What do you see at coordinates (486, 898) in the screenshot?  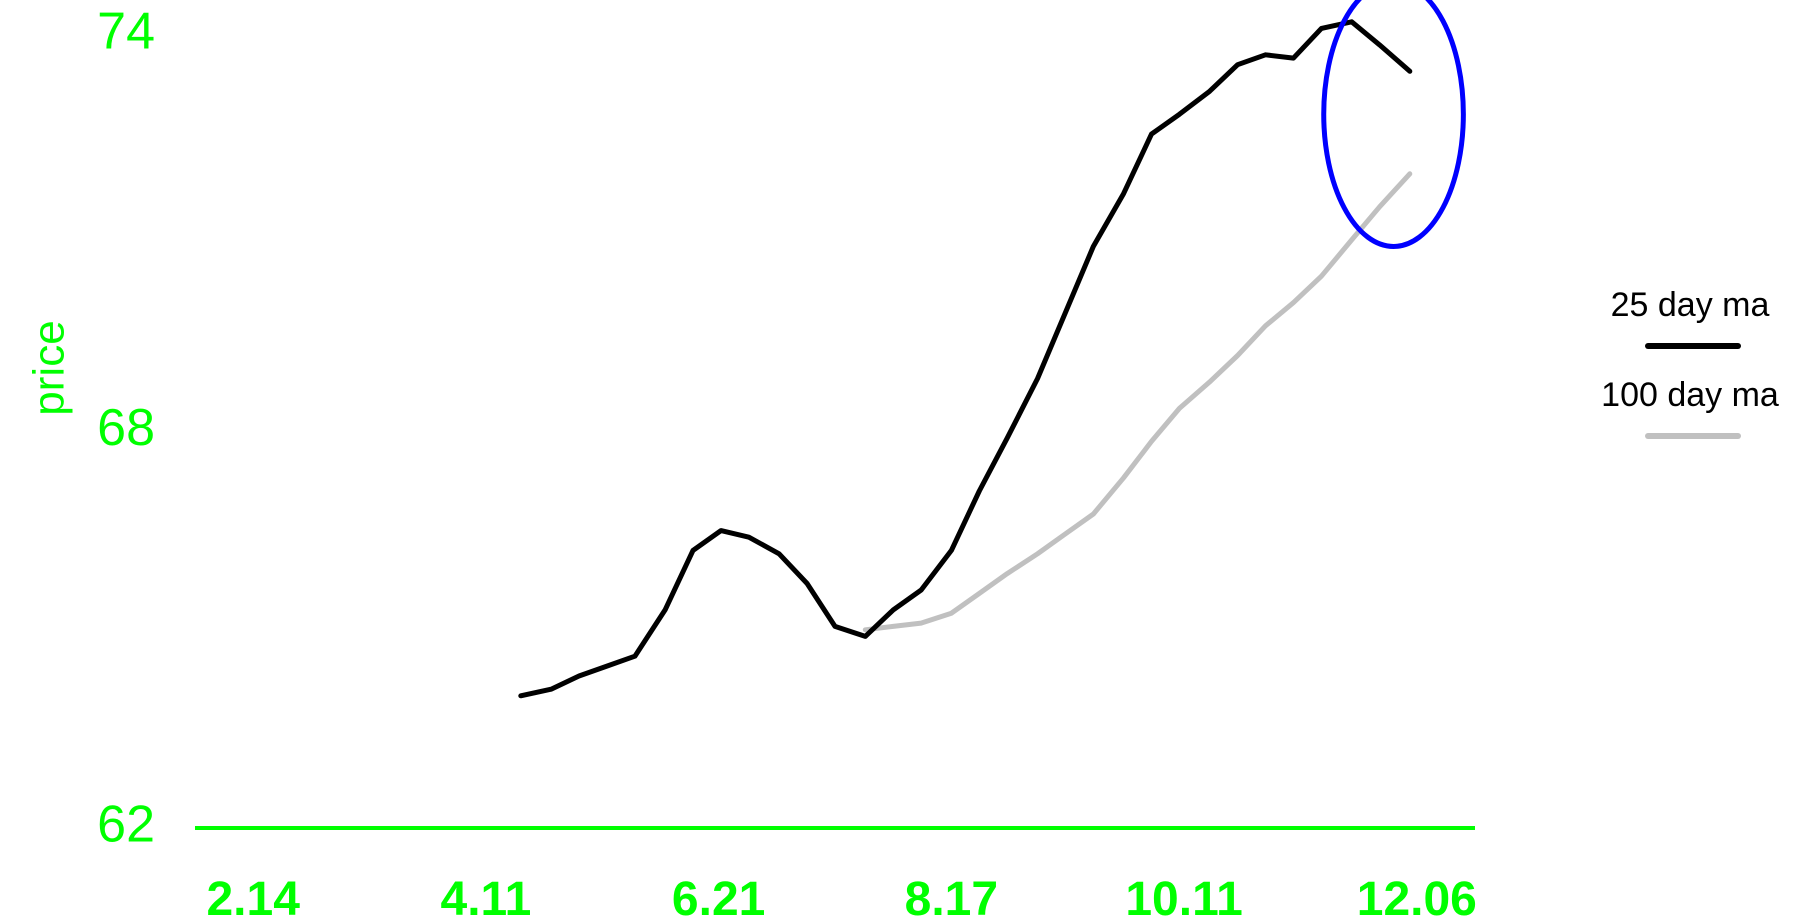 I see `x-tick-label: 4.11` at bounding box center [486, 898].